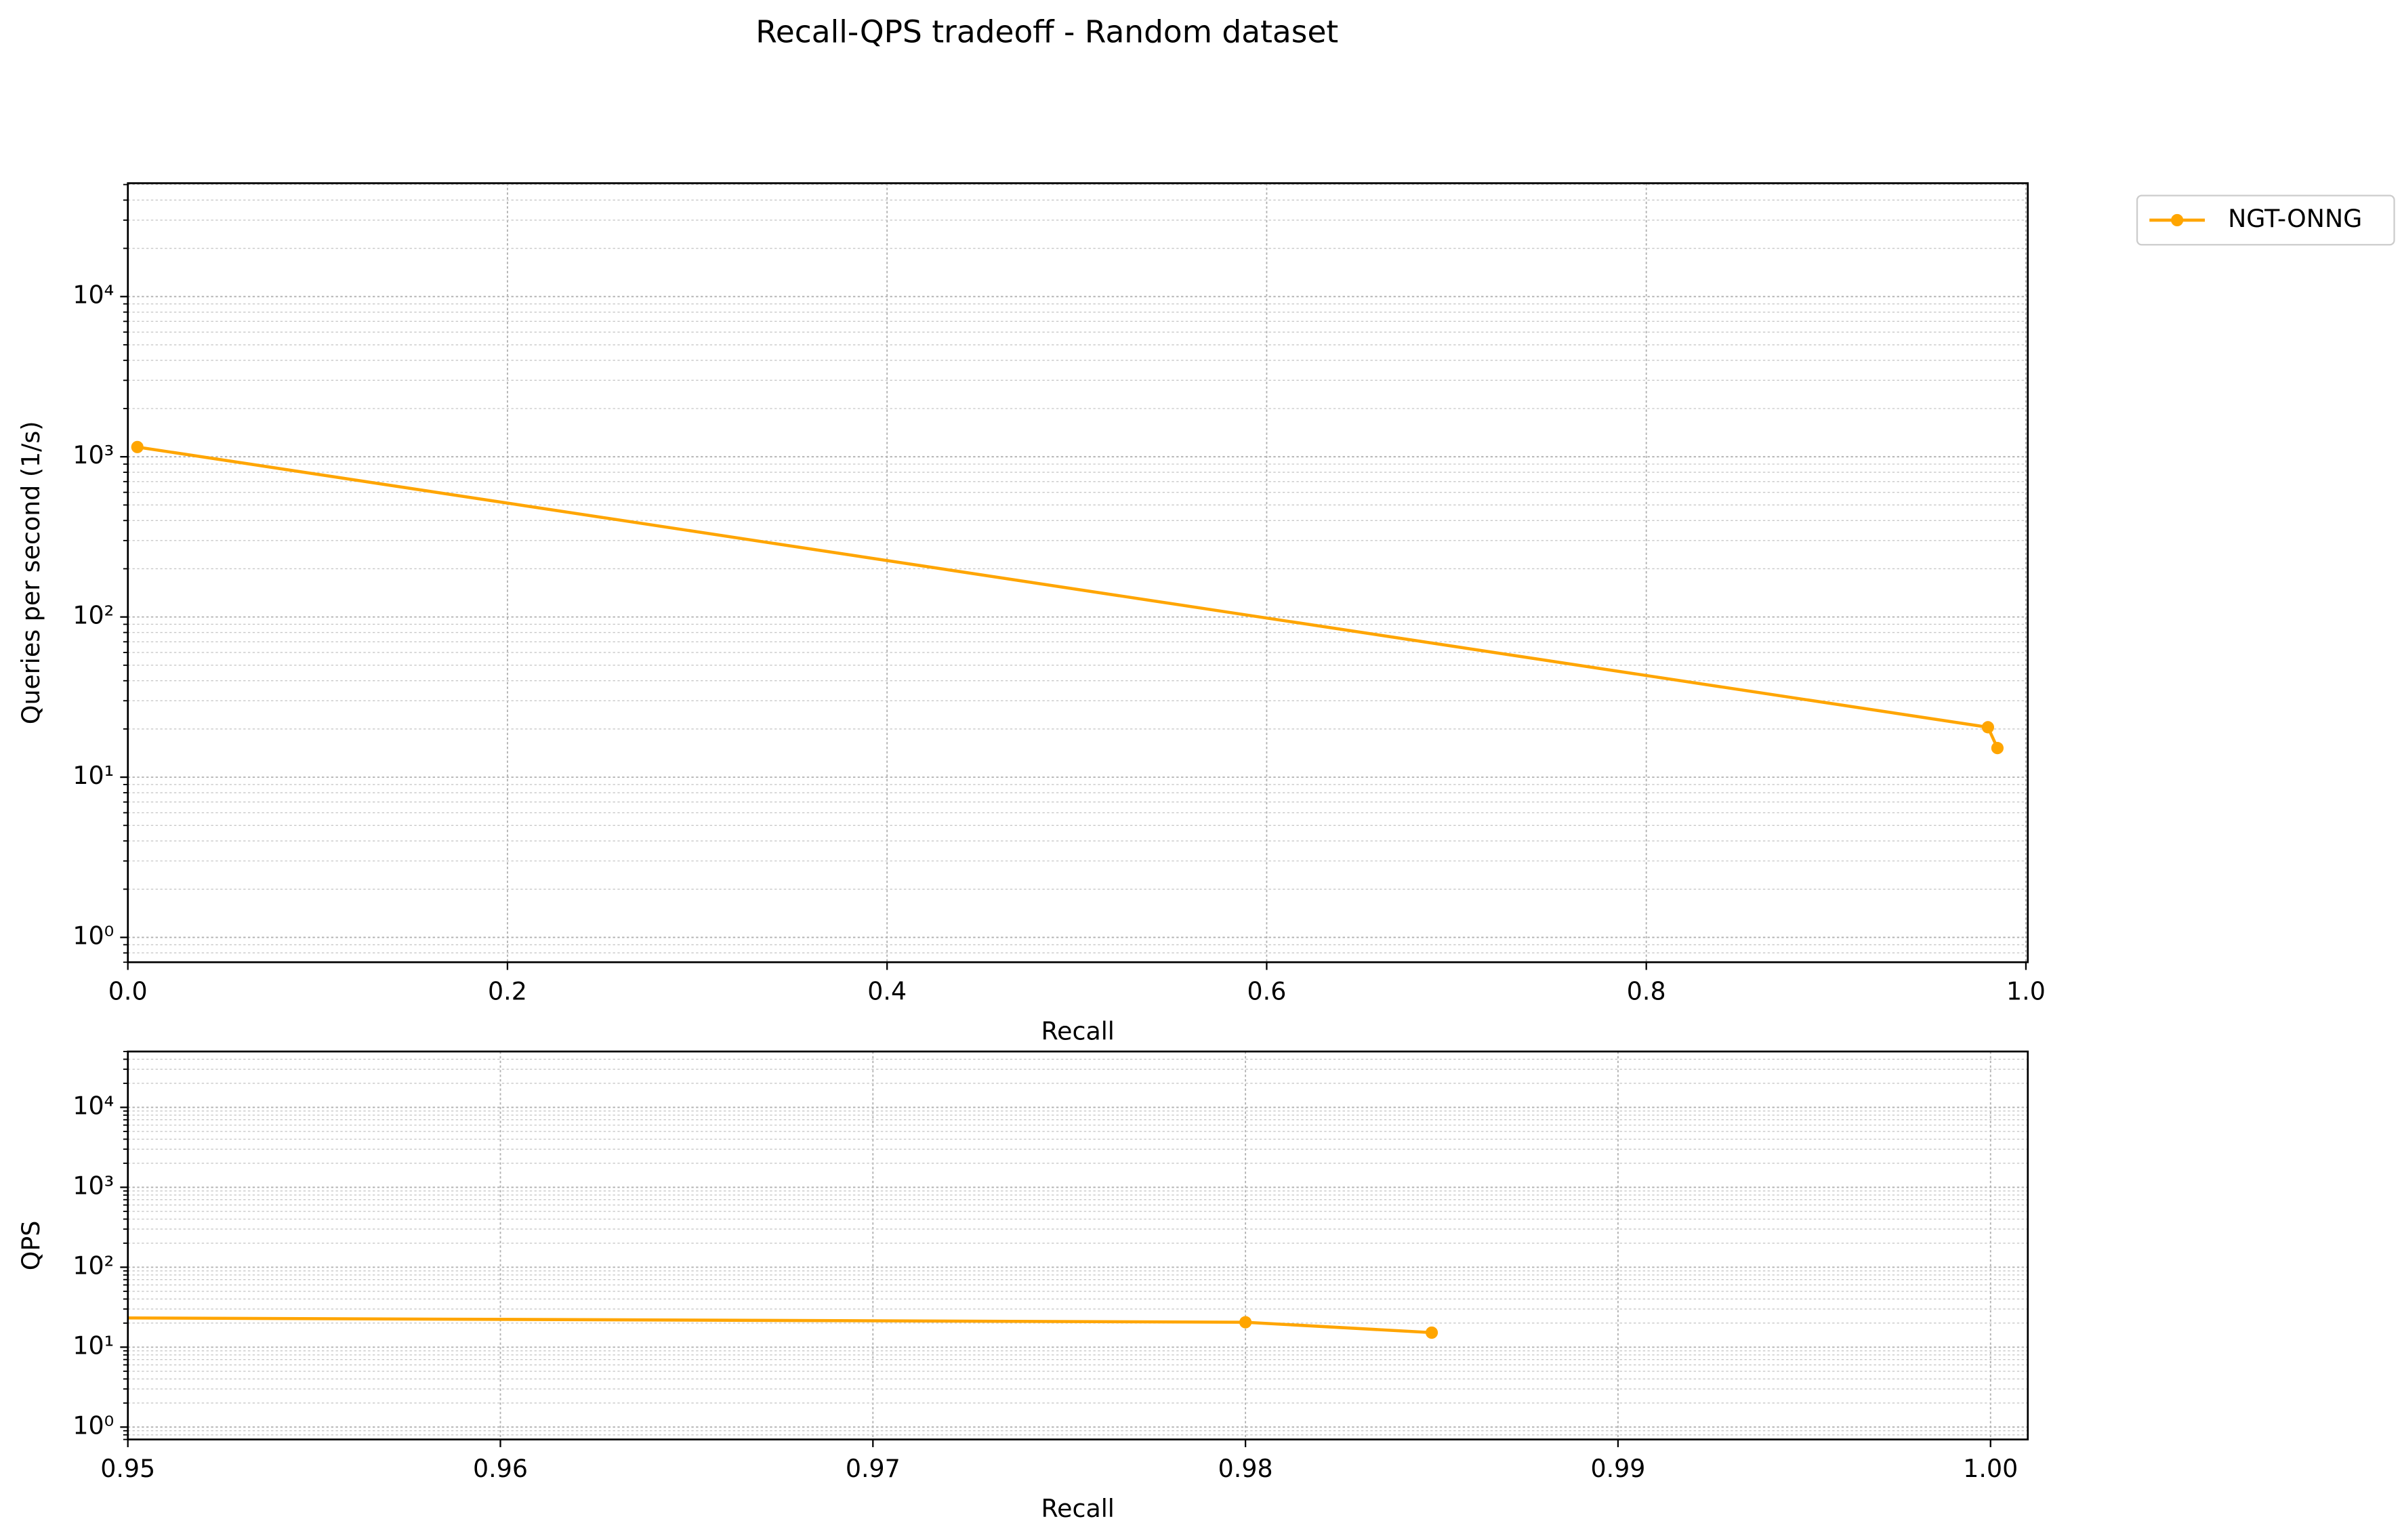 The width and height of the screenshot is (2402, 1540). I want to click on x-tick-label: 1.00, so click(1990, 1468).